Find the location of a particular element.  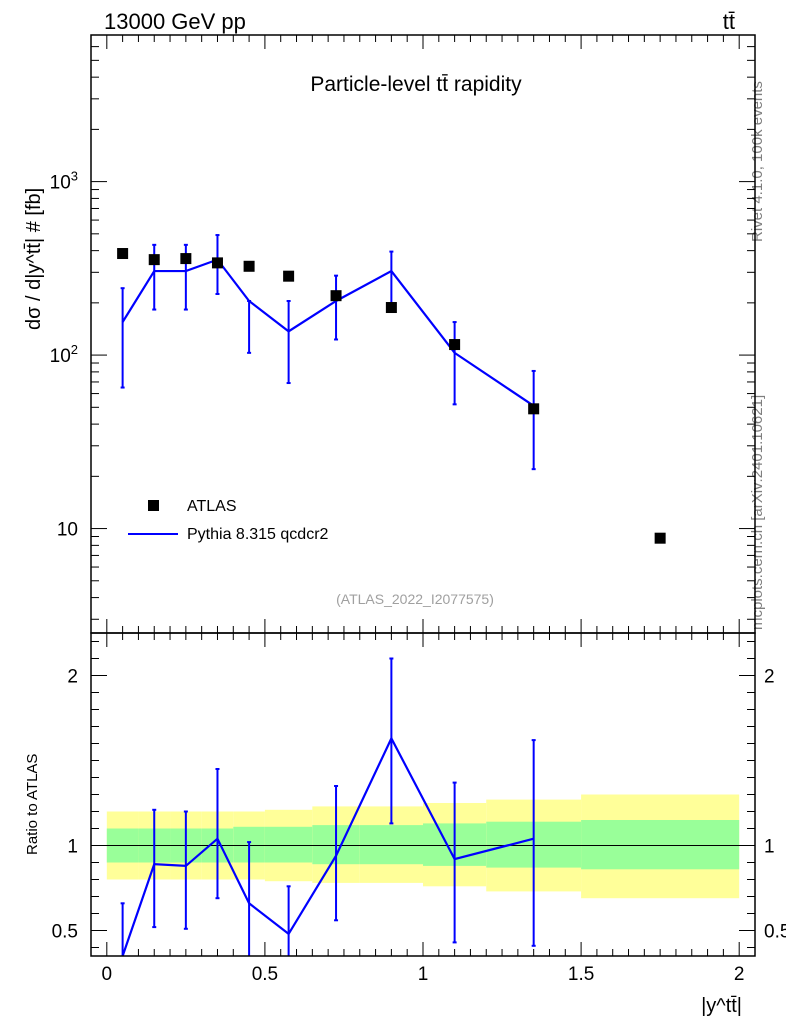

rivet-version-label: Rivet 4.1.0, 100k events is located at coordinates (757, 161).